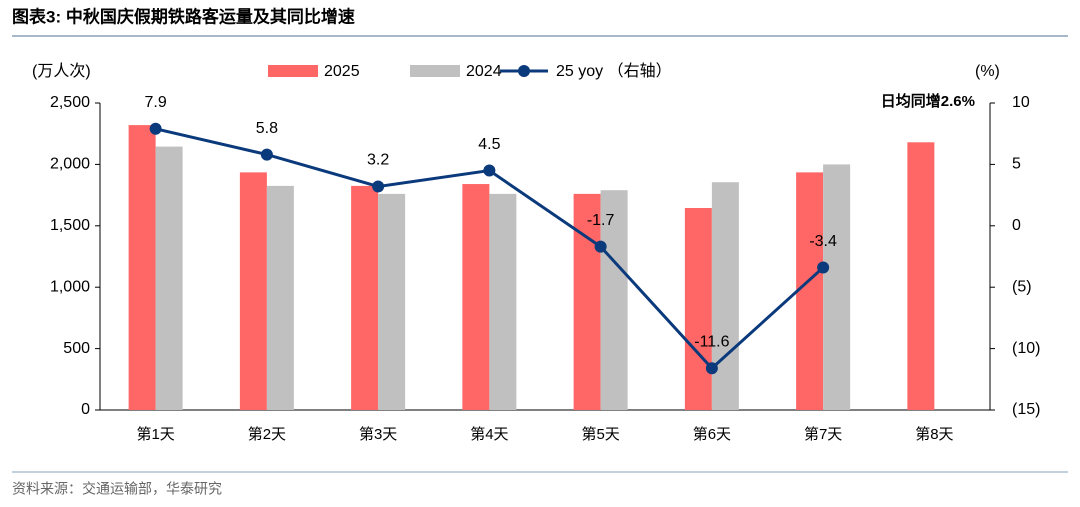 The width and height of the screenshot is (1080, 507). I want to click on y2-tick-label: (5), so click(1022, 286).